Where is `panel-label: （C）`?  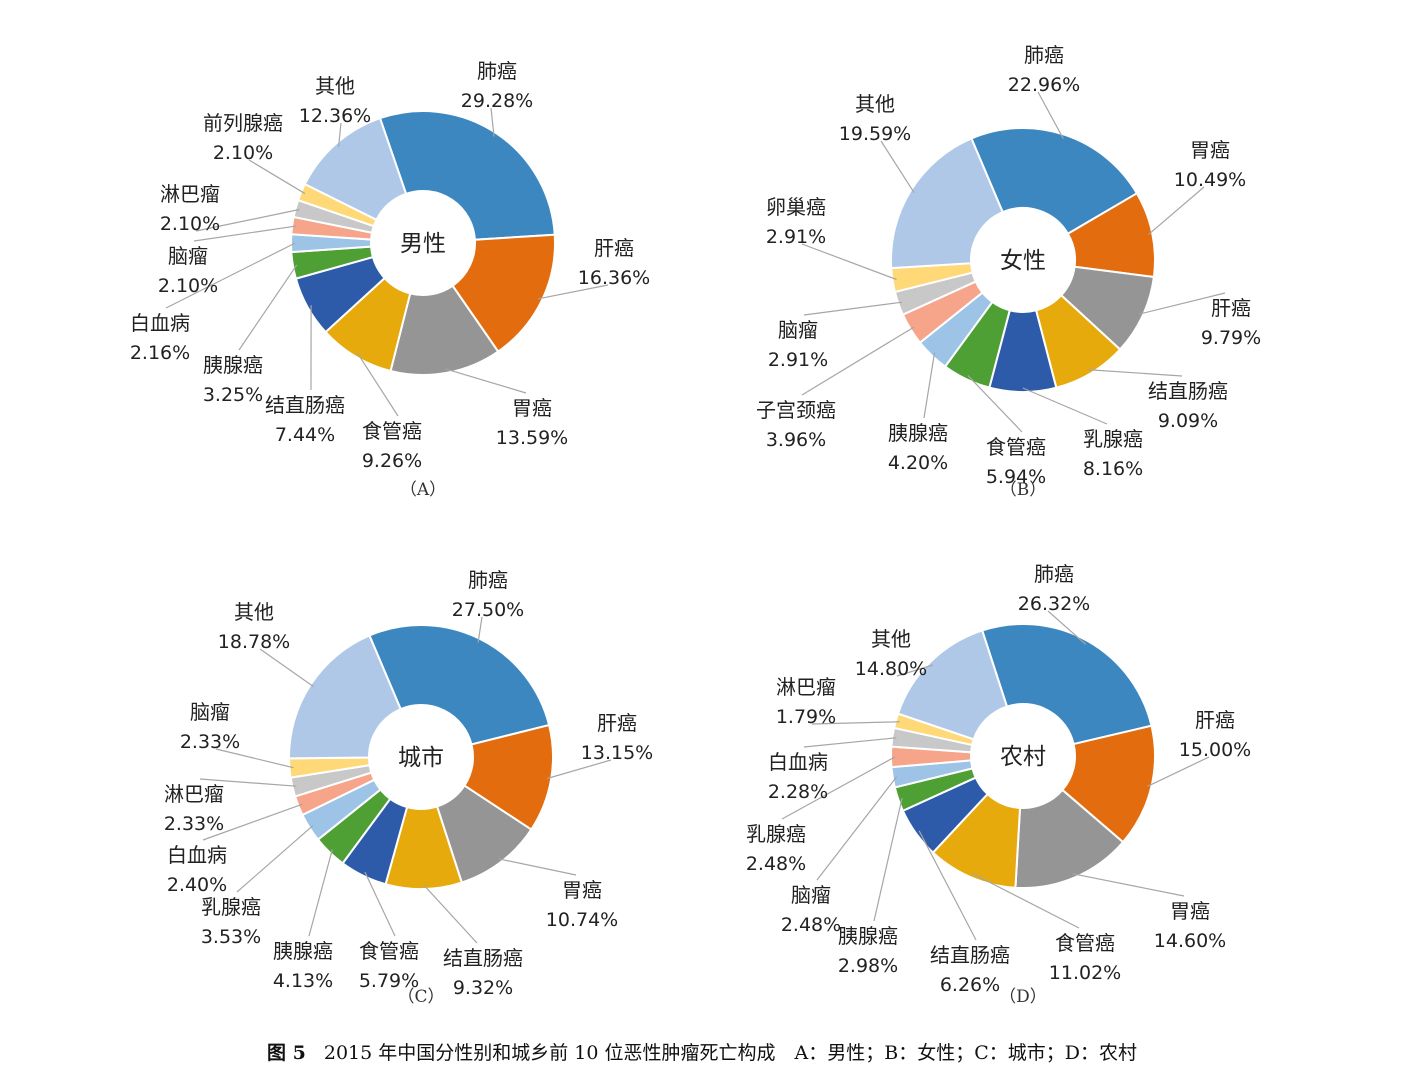
panel-label: （C） is located at coordinates (420, 997).